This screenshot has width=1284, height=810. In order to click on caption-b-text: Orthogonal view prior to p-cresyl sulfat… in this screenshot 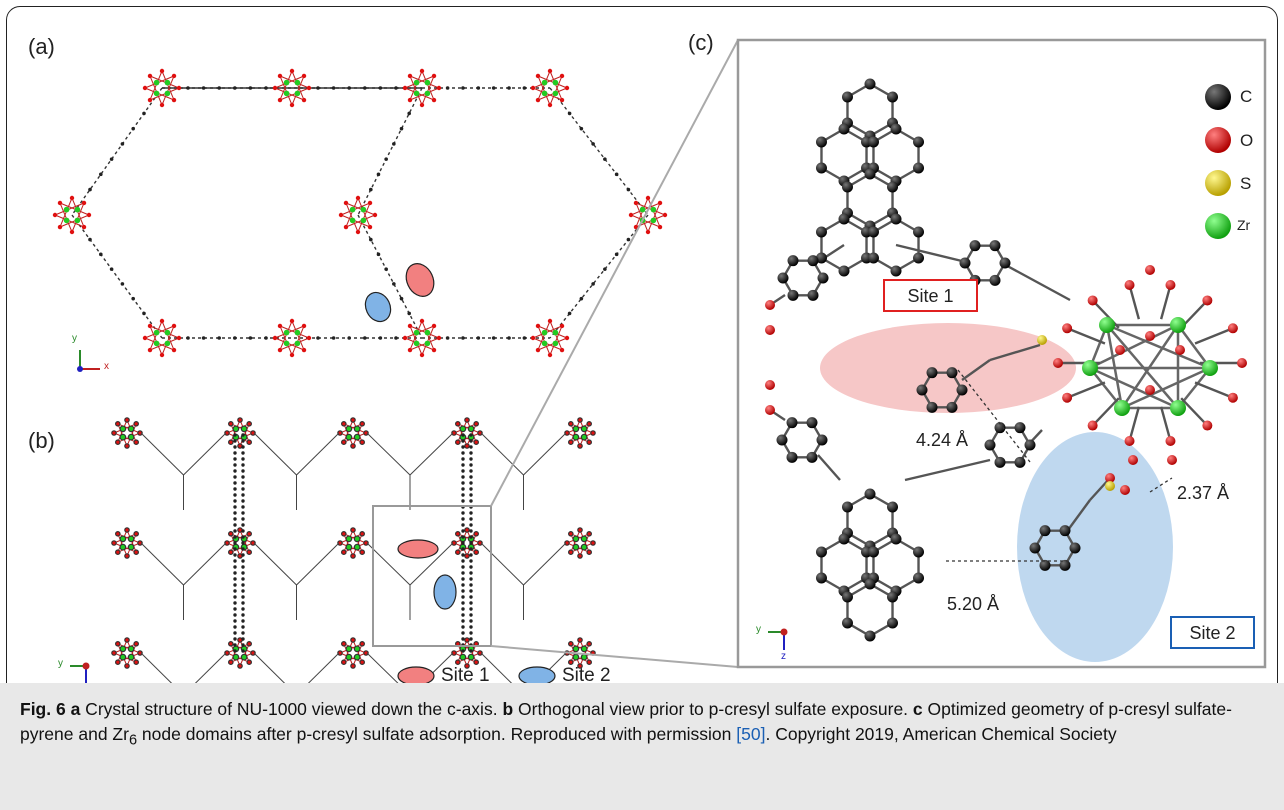, I will do `click(713, 709)`.